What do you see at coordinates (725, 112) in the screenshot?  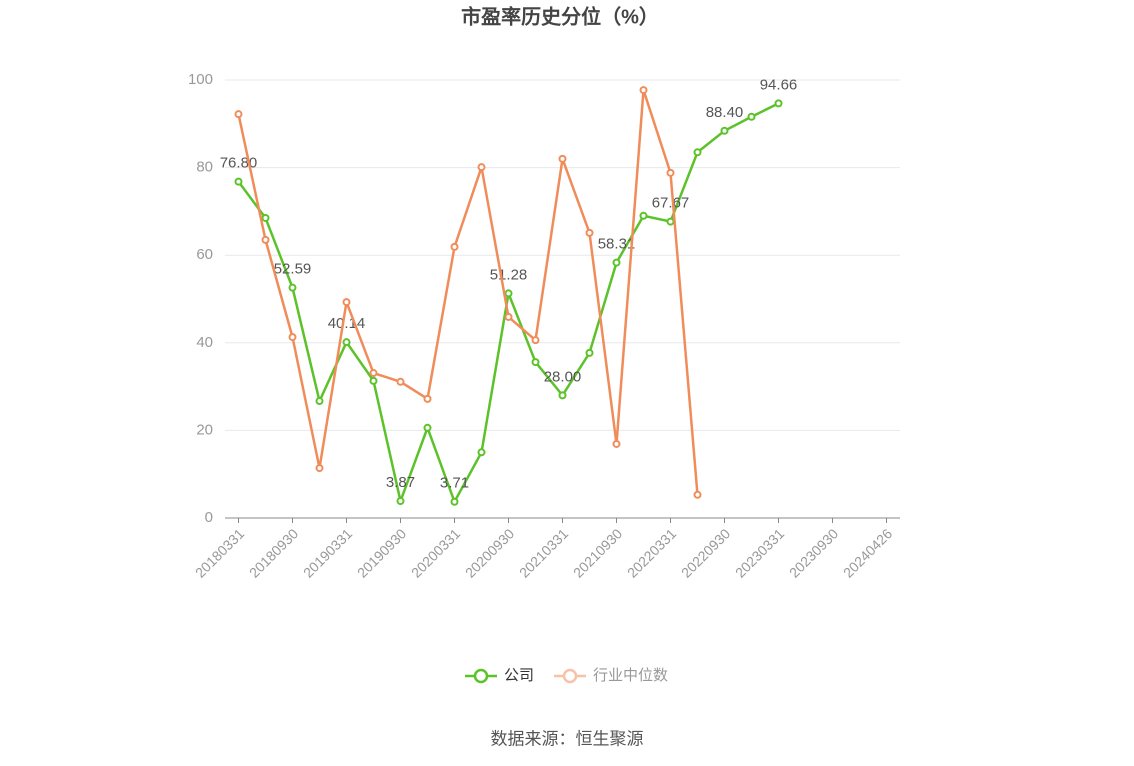 I see `data-label: 88.40` at bounding box center [725, 112].